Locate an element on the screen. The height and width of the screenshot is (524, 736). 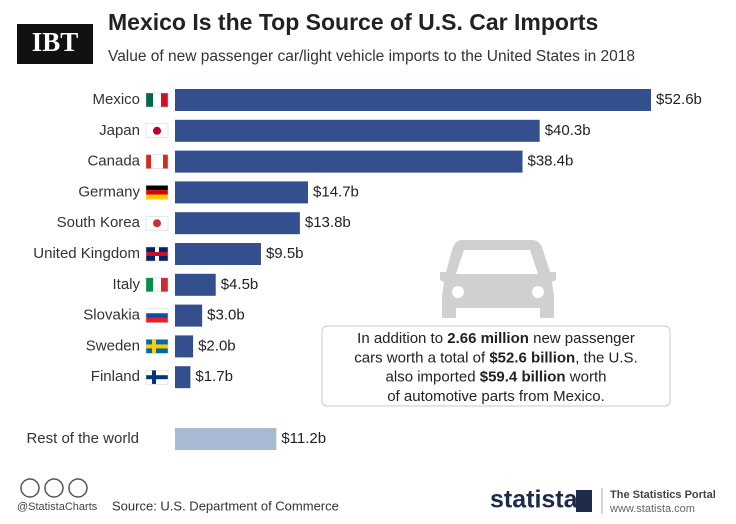
category-label: Sweden is located at coordinates (113, 345).